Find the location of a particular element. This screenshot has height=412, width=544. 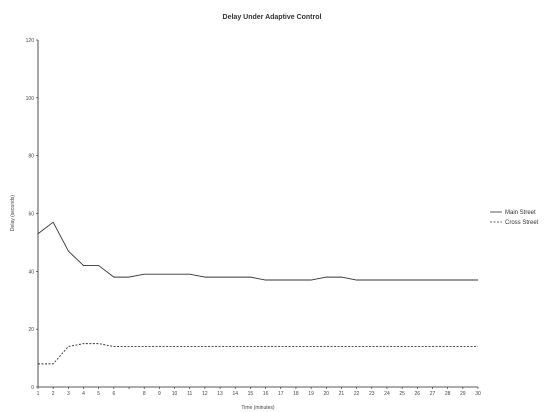

chart-title: Delay Under Adaptive Control is located at coordinates (272, 17).